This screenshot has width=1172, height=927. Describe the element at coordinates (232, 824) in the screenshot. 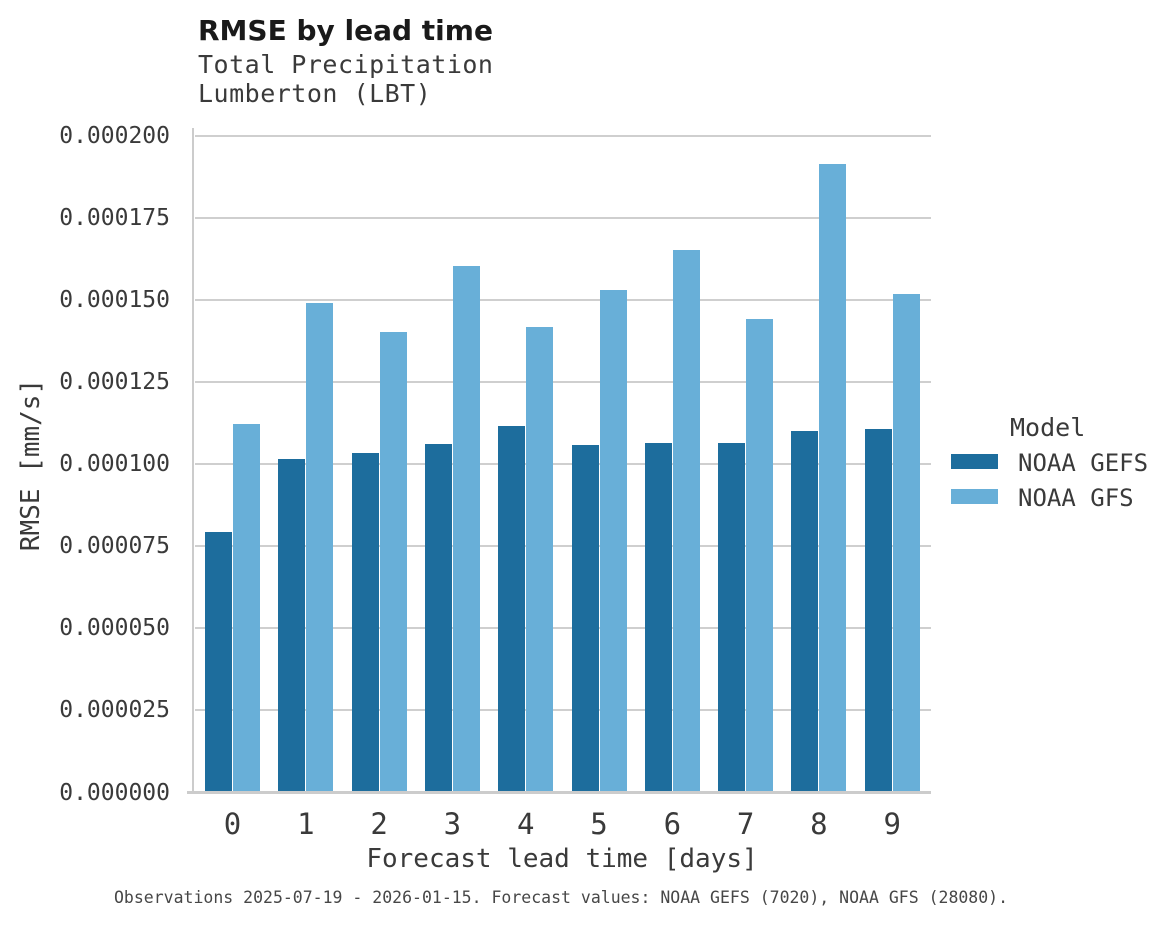

I see `x-tick-label-0: 0` at that location.